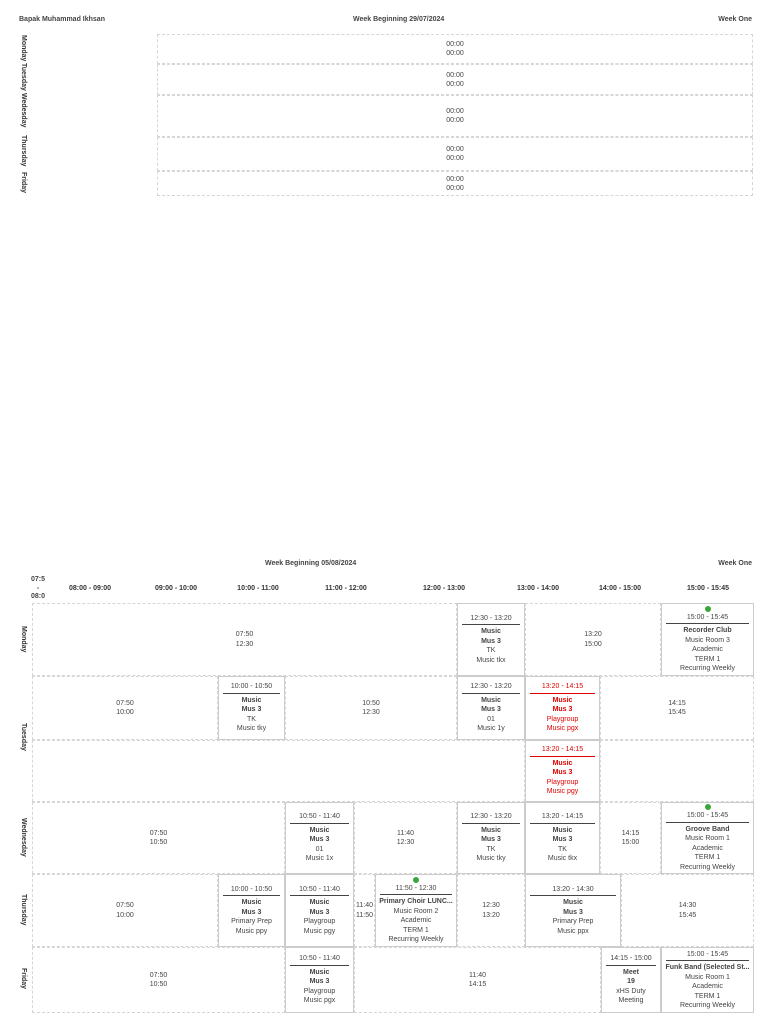  Describe the element at coordinates (491, 708) in the screenshot. I see `lesson-card: 12:30 - 13:20 Music Mus 3 01 Music 1y` at that location.